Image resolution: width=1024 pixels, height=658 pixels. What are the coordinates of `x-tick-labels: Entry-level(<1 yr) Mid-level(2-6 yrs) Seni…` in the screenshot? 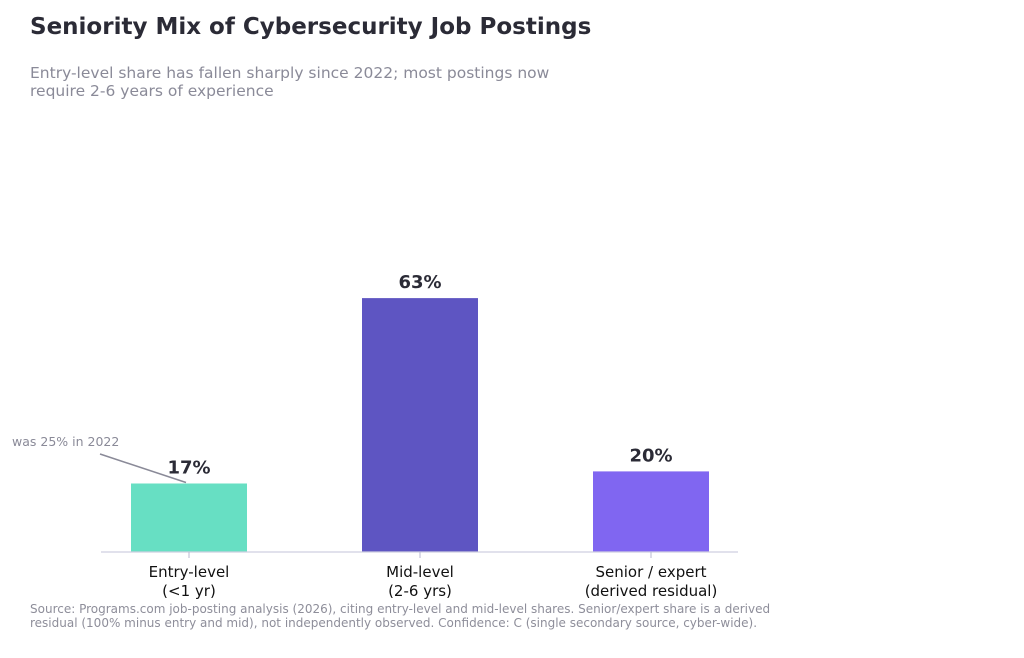 It's located at (433, 576).